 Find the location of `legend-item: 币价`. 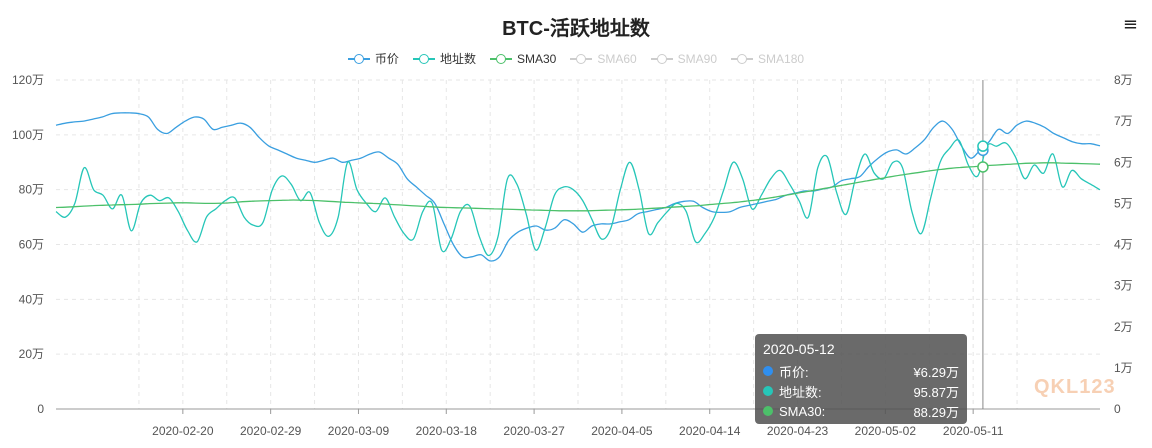

legend-item: 币价 is located at coordinates (373, 58).